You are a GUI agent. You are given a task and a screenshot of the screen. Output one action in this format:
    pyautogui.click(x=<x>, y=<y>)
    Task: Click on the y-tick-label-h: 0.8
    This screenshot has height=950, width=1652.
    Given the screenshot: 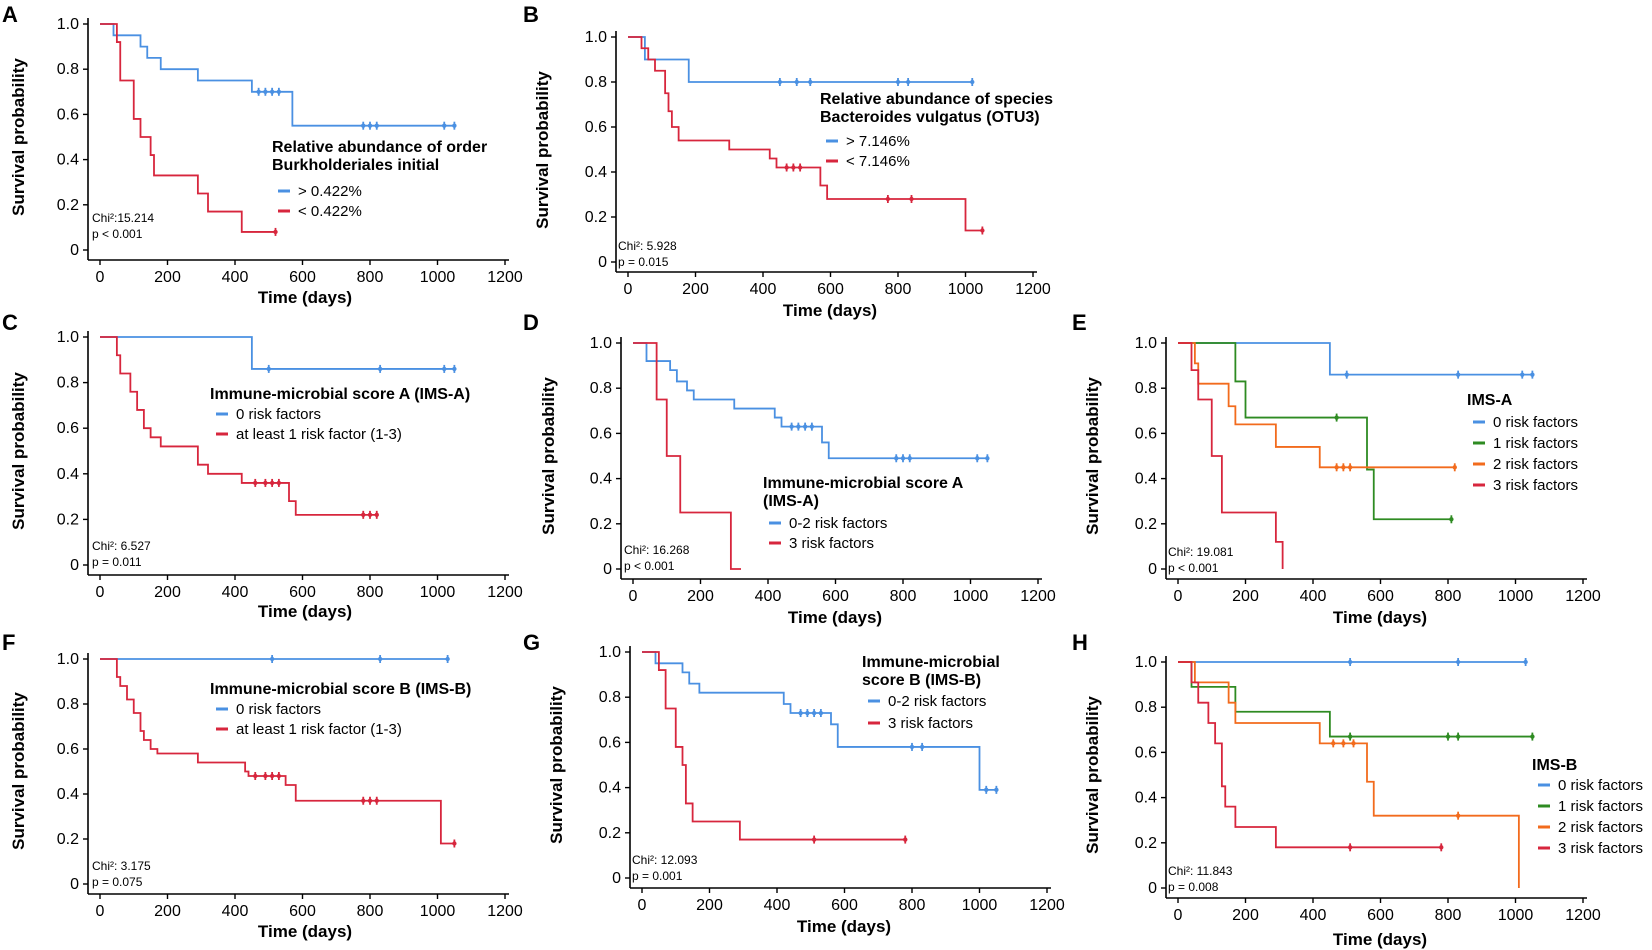 What is the action you would take?
    pyautogui.click(x=1146, y=707)
    